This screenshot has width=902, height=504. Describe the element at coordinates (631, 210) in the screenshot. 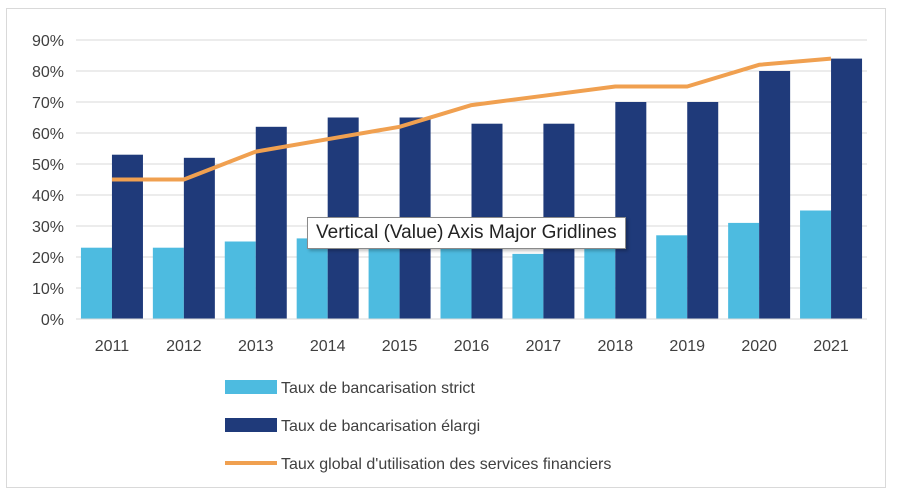

I see `bar-elargi-2018` at that location.